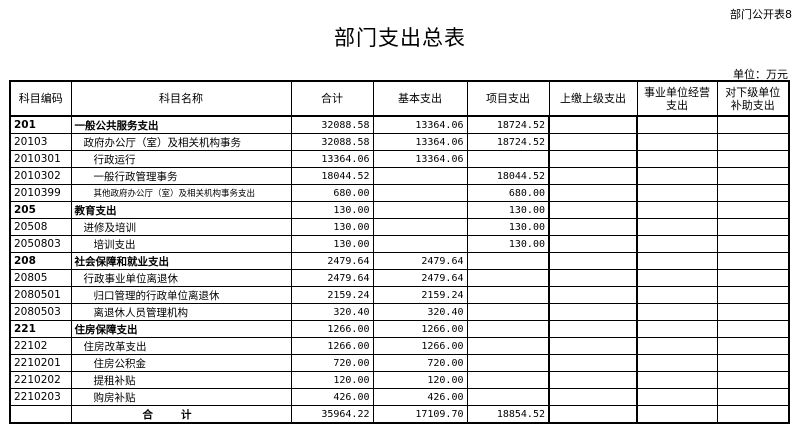 This screenshot has width=800, height=427. Describe the element at coordinates (399, 210) in the screenshot. I see `table-row: 205 教育支出 130.00 130.00` at that location.